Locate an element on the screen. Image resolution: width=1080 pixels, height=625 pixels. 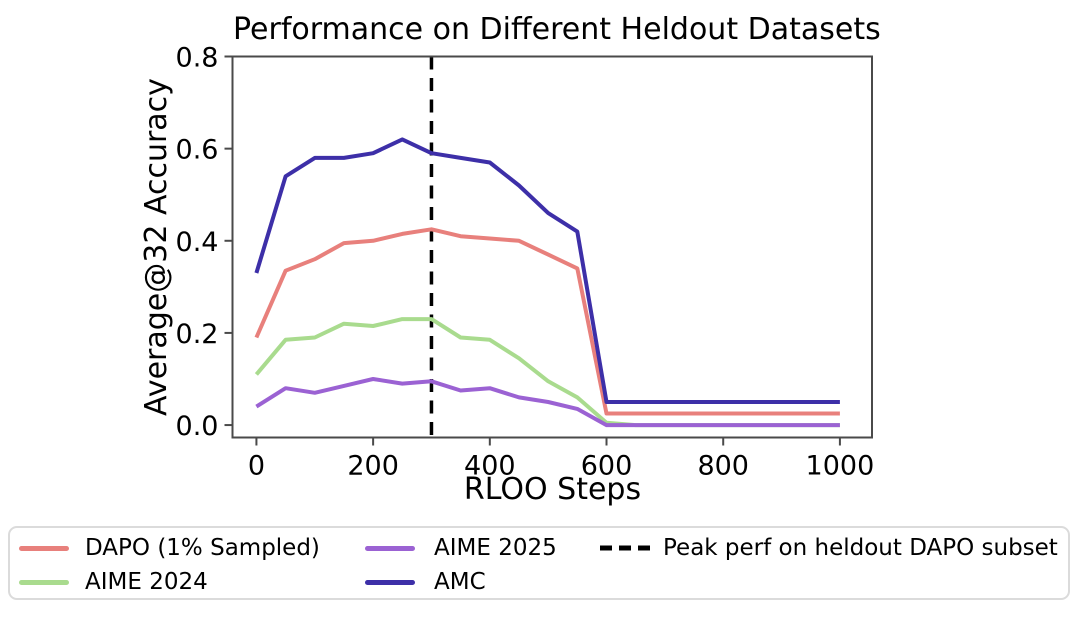
x-tick-label: 400 is located at coordinates (490, 466).